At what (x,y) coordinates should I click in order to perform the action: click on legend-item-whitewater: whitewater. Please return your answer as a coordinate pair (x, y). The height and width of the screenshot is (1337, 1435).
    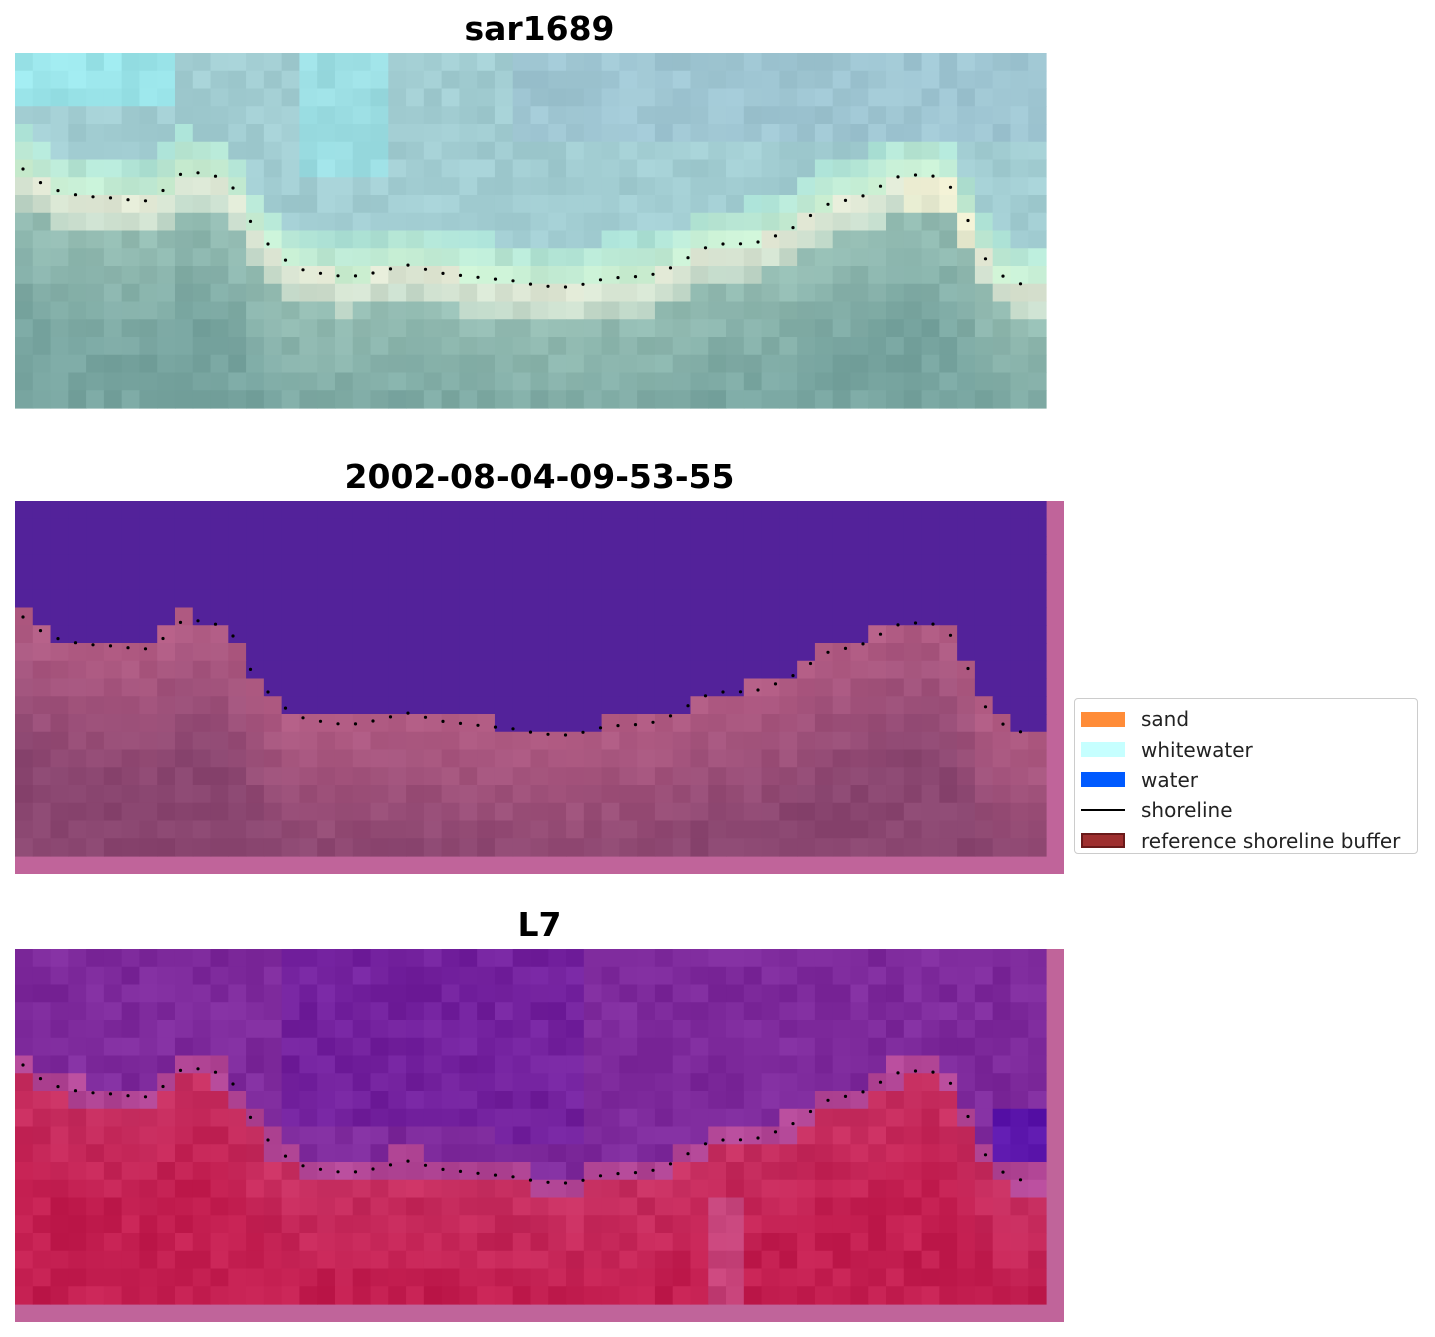
    Looking at the image, I should click on (1246, 749).